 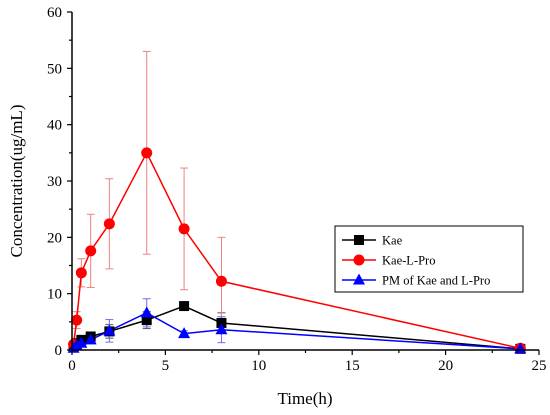 What do you see at coordinates (392, 241) in the screenshot?
I see `legend-label: Kae` at bounding box center [392, 241].